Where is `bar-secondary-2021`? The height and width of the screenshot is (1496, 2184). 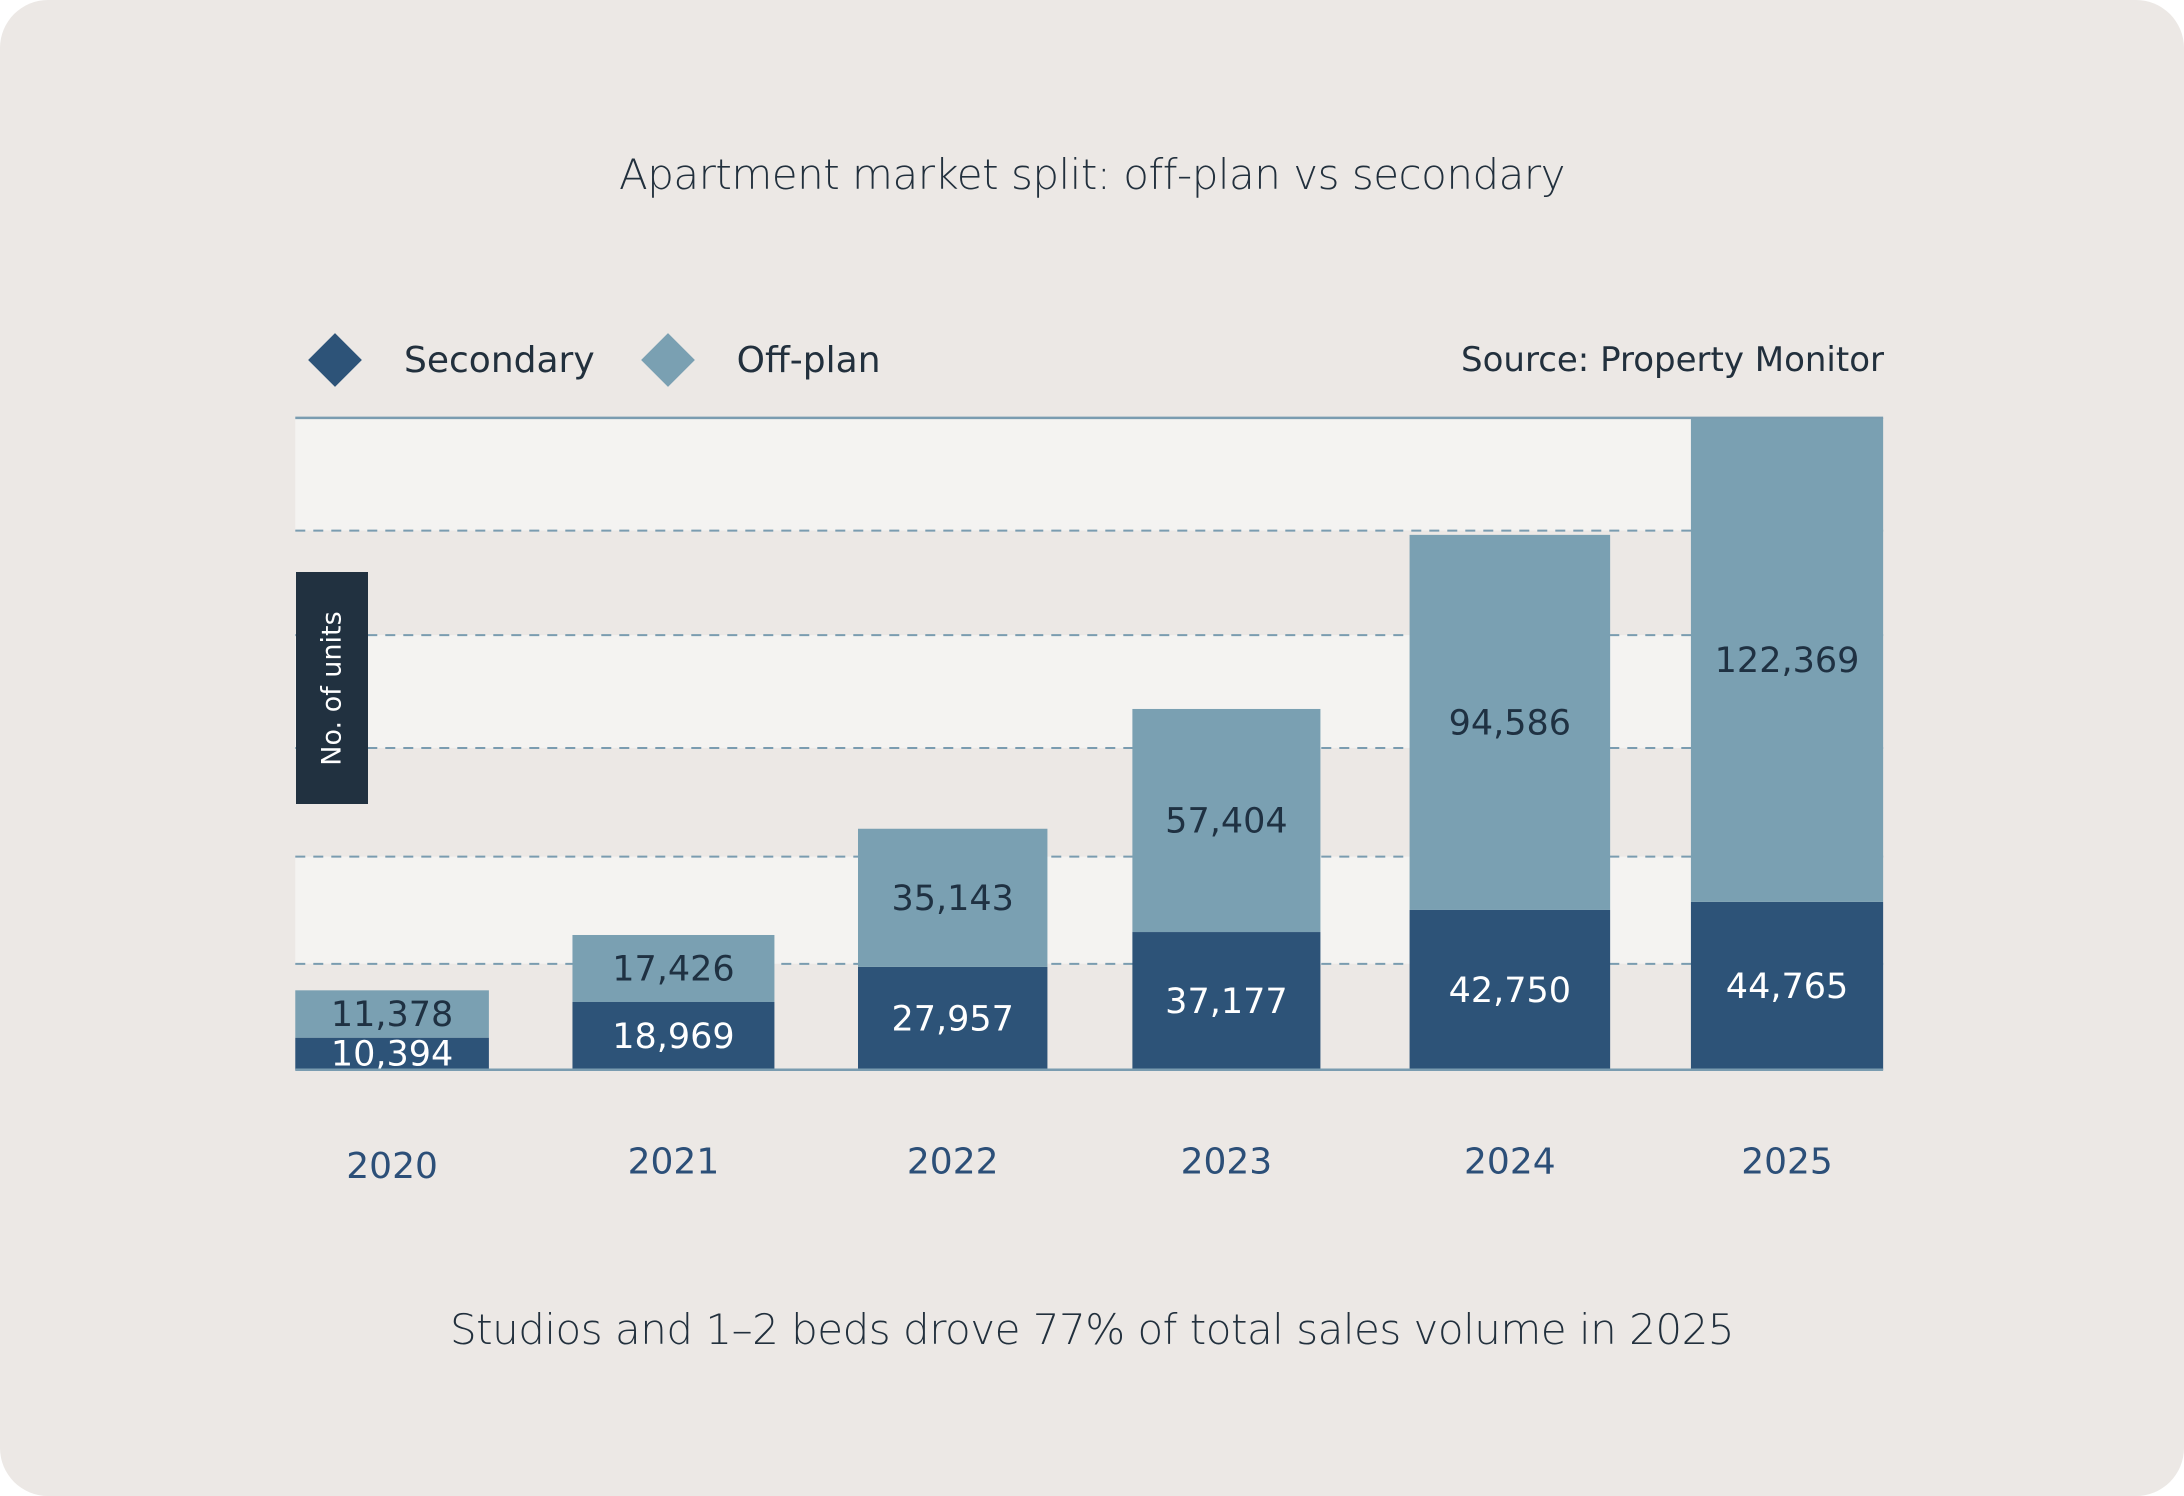
bar-secondary-2021 is located at coordinates (673, 1035).